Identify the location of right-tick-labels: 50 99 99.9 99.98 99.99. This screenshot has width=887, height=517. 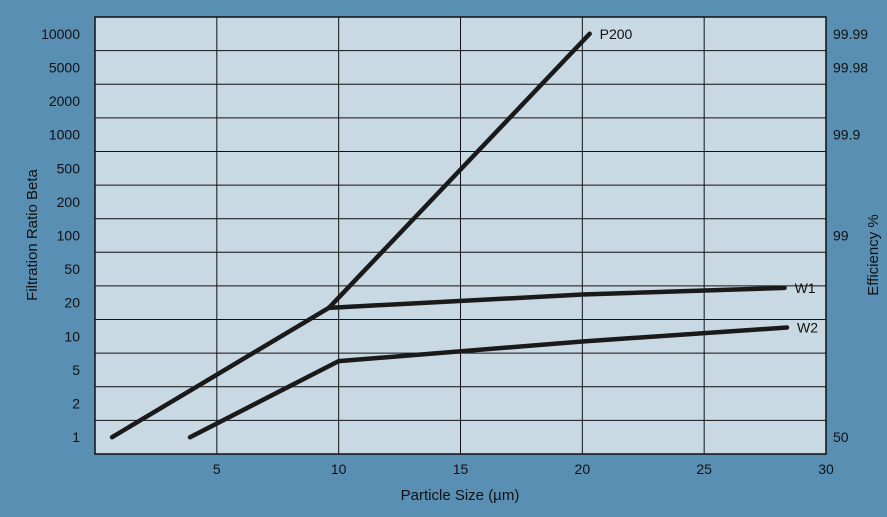
(850, 235).